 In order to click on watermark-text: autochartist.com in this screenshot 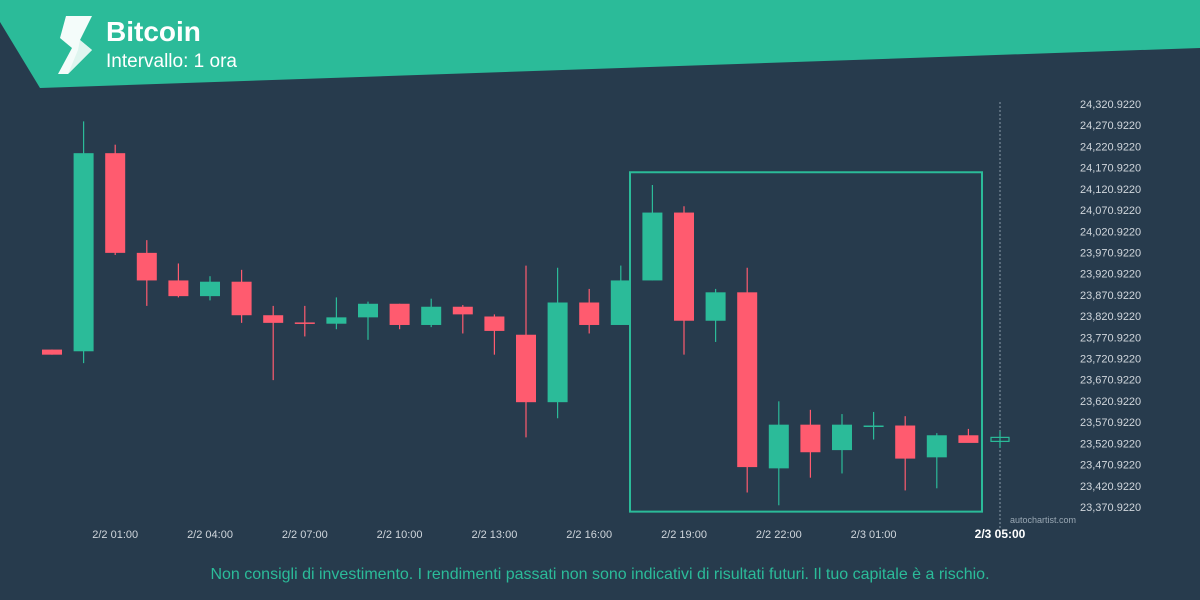, I will do `click(1043, 520)`.